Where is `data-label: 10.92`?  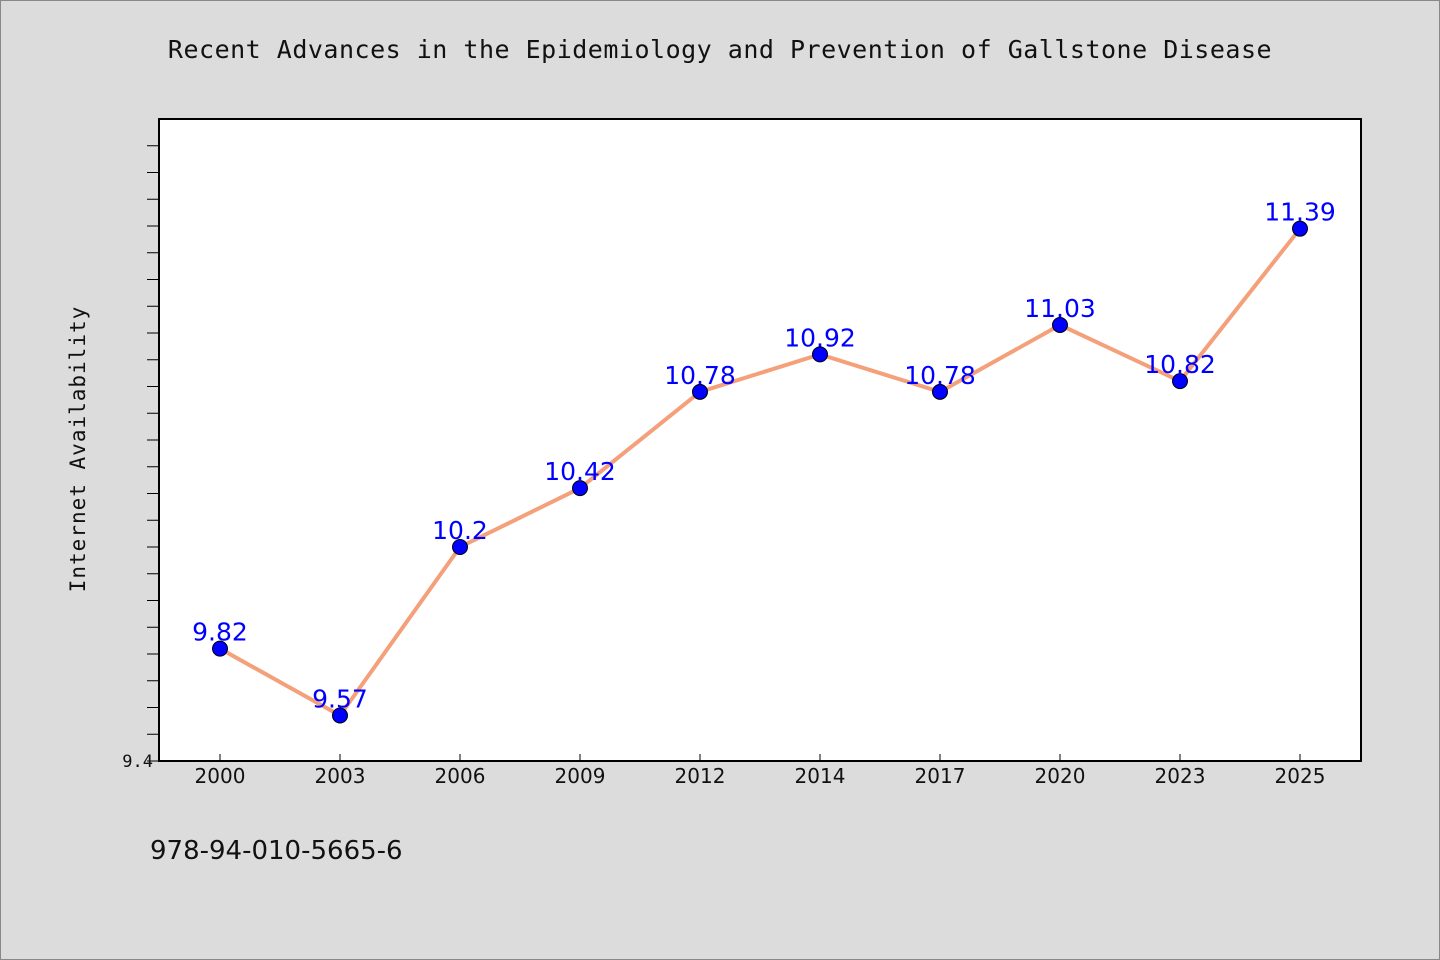 data-label: 10.92 is located at coordinates (820, 337).